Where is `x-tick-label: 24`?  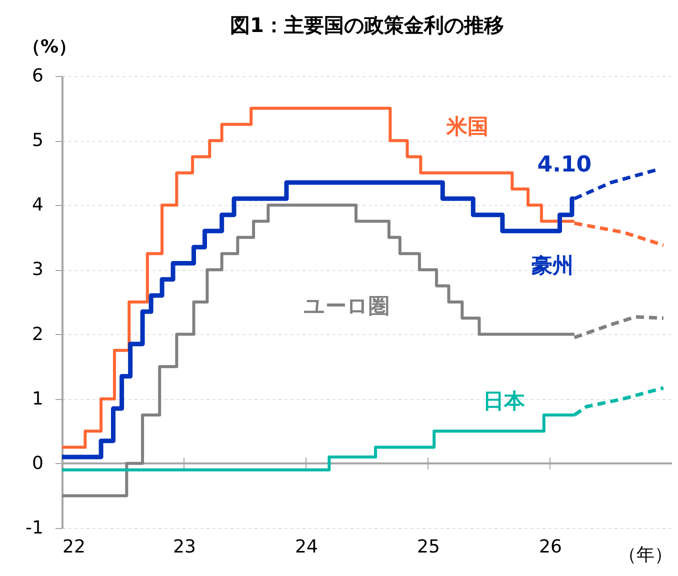
x-tick-label: 24 is located at coordinates (306, 547).